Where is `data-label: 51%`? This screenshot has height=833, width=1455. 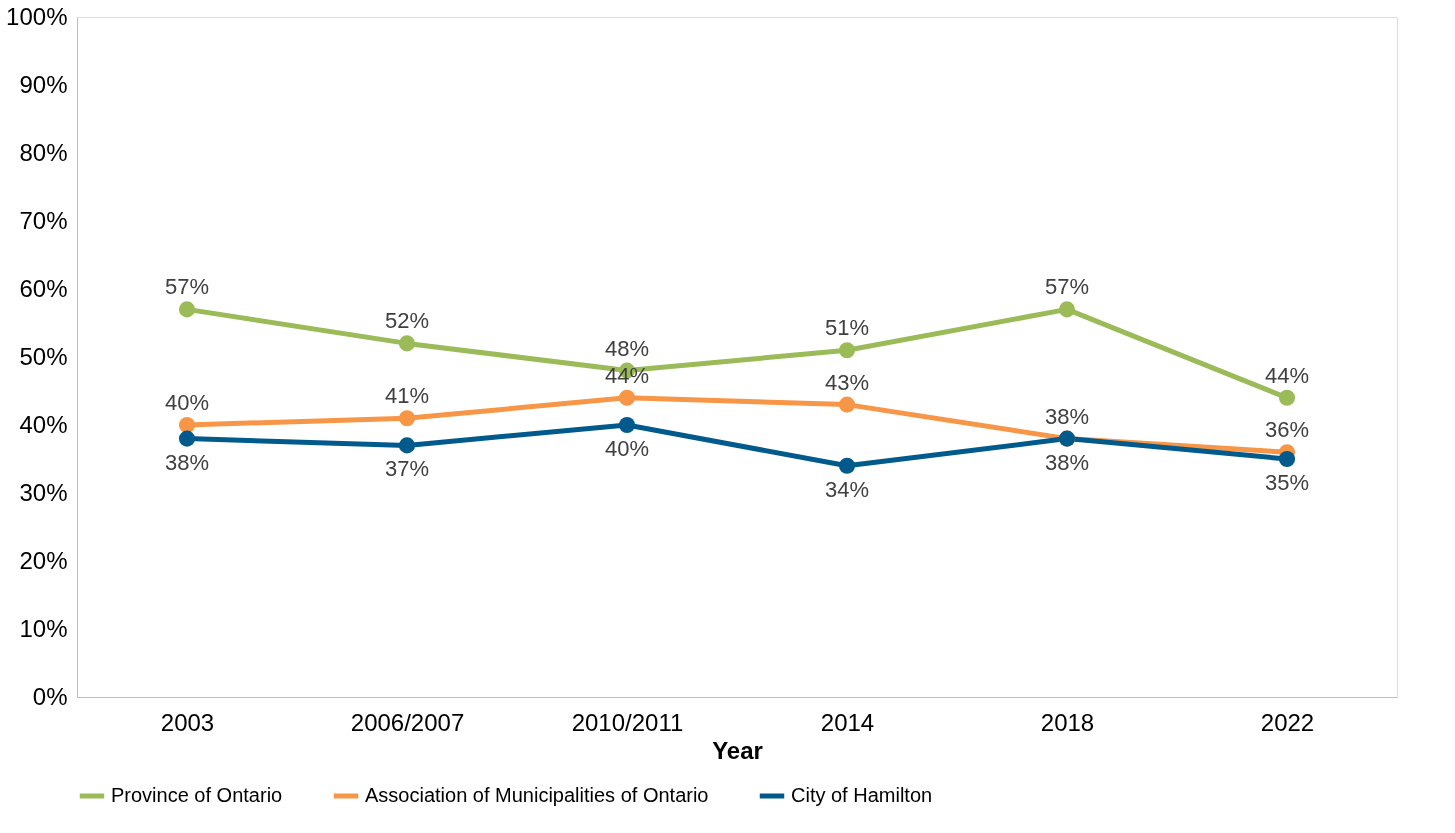
data-label: 51% is located at coordinates (847, 328).